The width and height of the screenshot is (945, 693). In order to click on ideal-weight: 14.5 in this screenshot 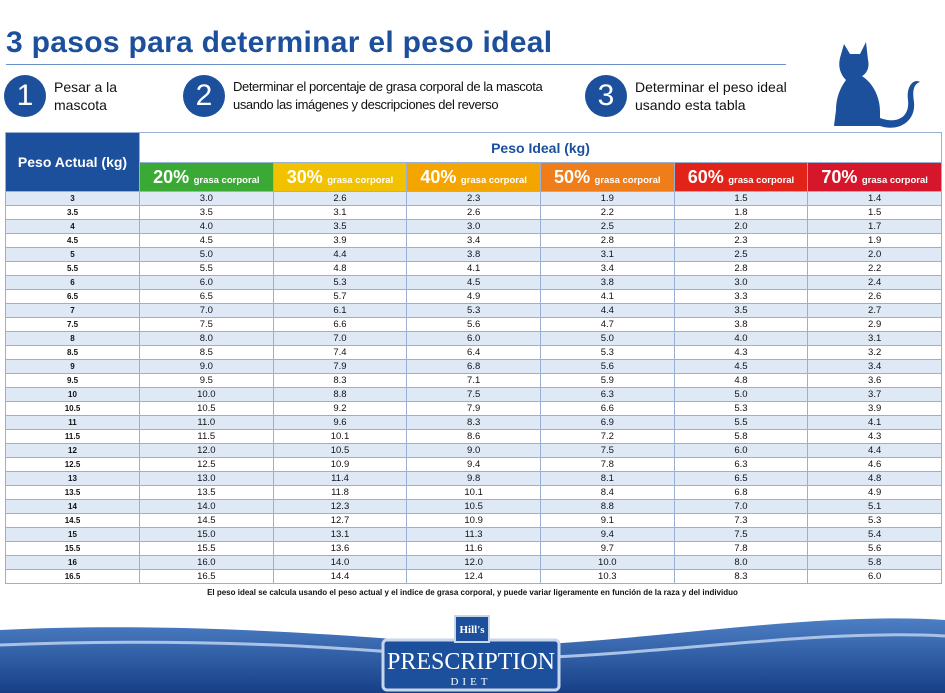, I will do `click(206, 520)`.